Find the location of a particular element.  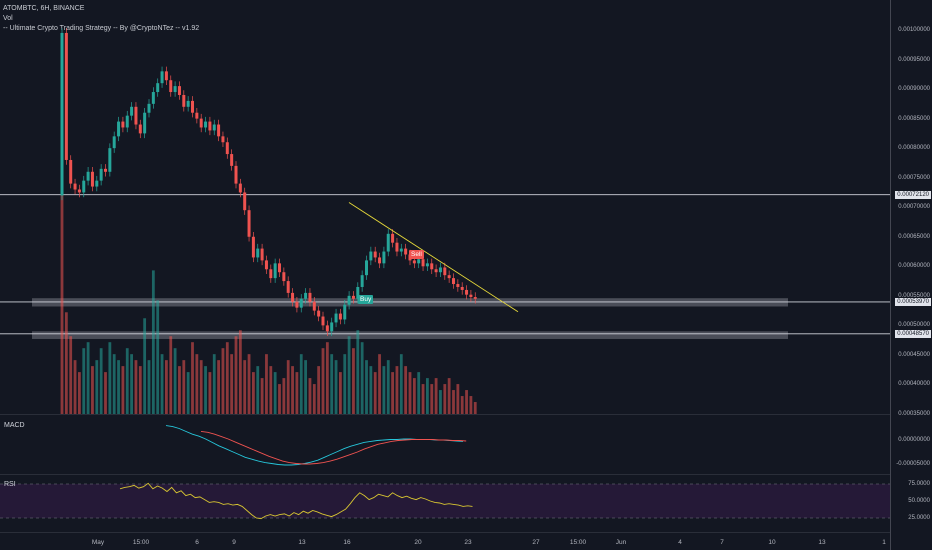

rsi-tick: 75.0000 is located at coordinates (919, 484).